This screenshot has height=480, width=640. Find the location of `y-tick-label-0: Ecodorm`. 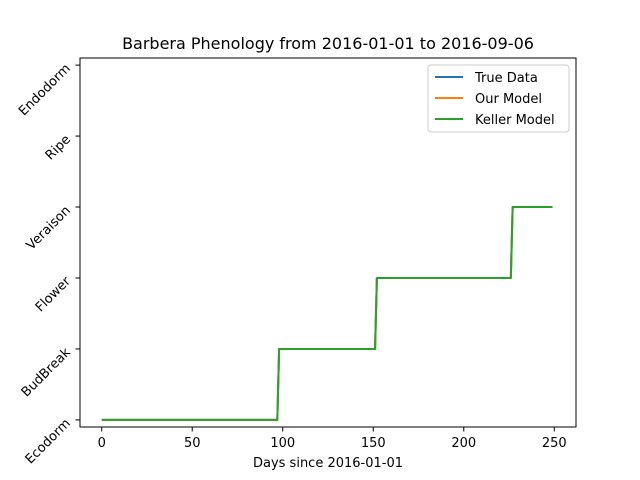

y-tick-label-0: Ecodorm is located at coordinates (48, 441).